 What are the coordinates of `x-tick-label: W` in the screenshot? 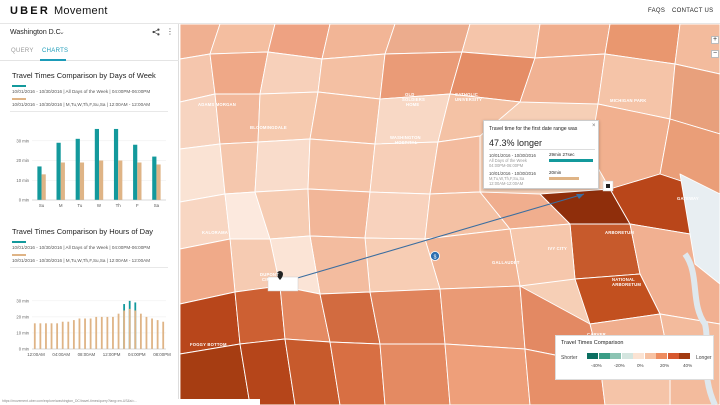 It's located at (99, 205).